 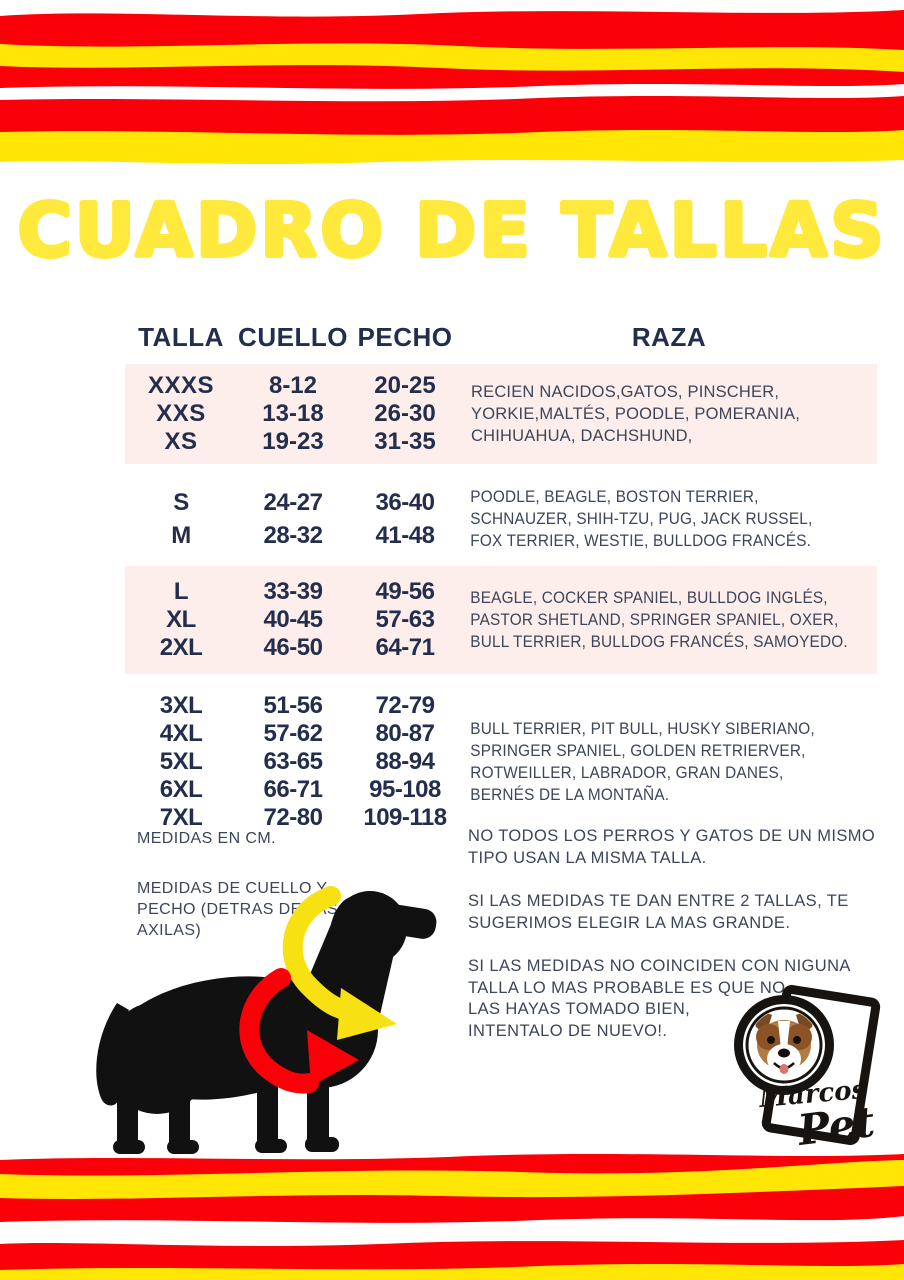 I want to click on brand-logo: Marcos Pet, so click(x=807, y=1070).